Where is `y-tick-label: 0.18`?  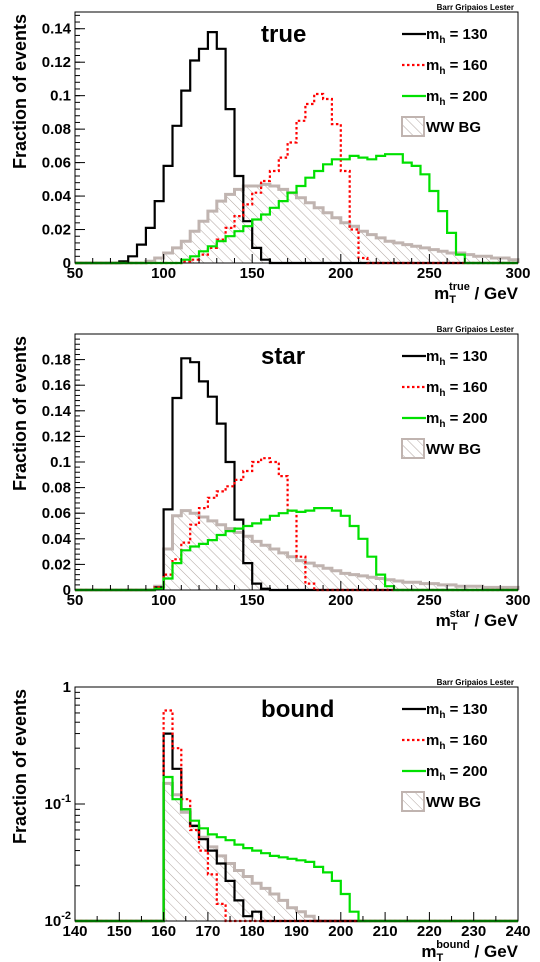
y-tick-label: 0.18 is located at coordinates (56, 360).